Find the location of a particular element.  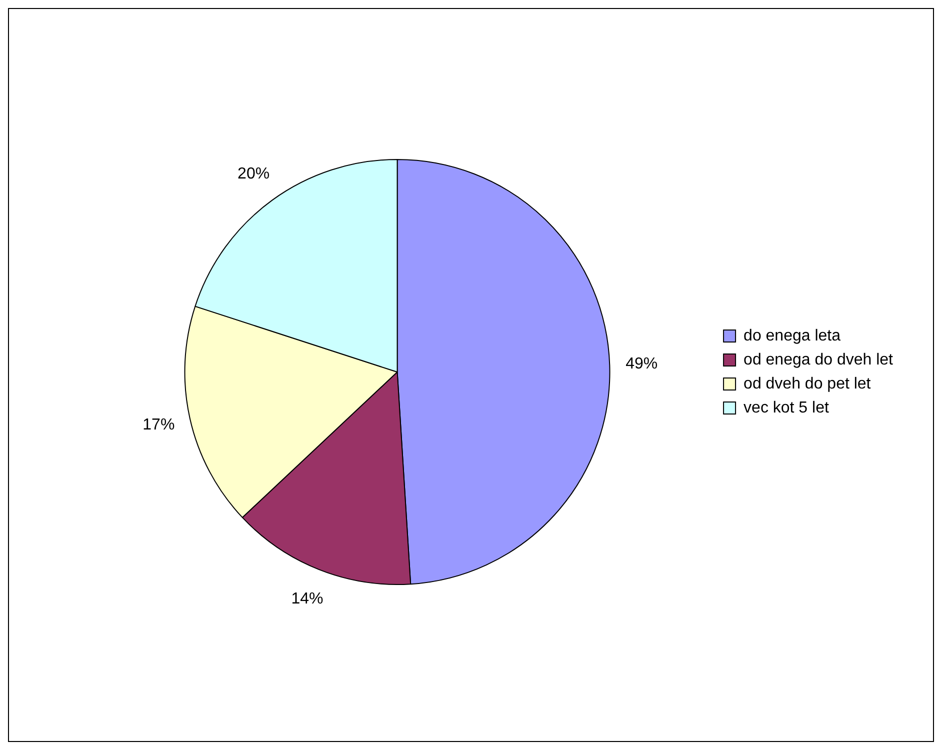

data-label: 20% is located at coordinates (254, 174).